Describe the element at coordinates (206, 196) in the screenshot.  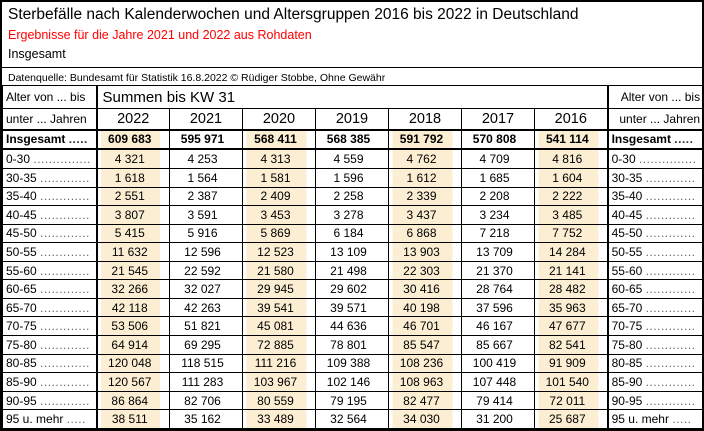
I see `value-cell: 2 387` at that location.